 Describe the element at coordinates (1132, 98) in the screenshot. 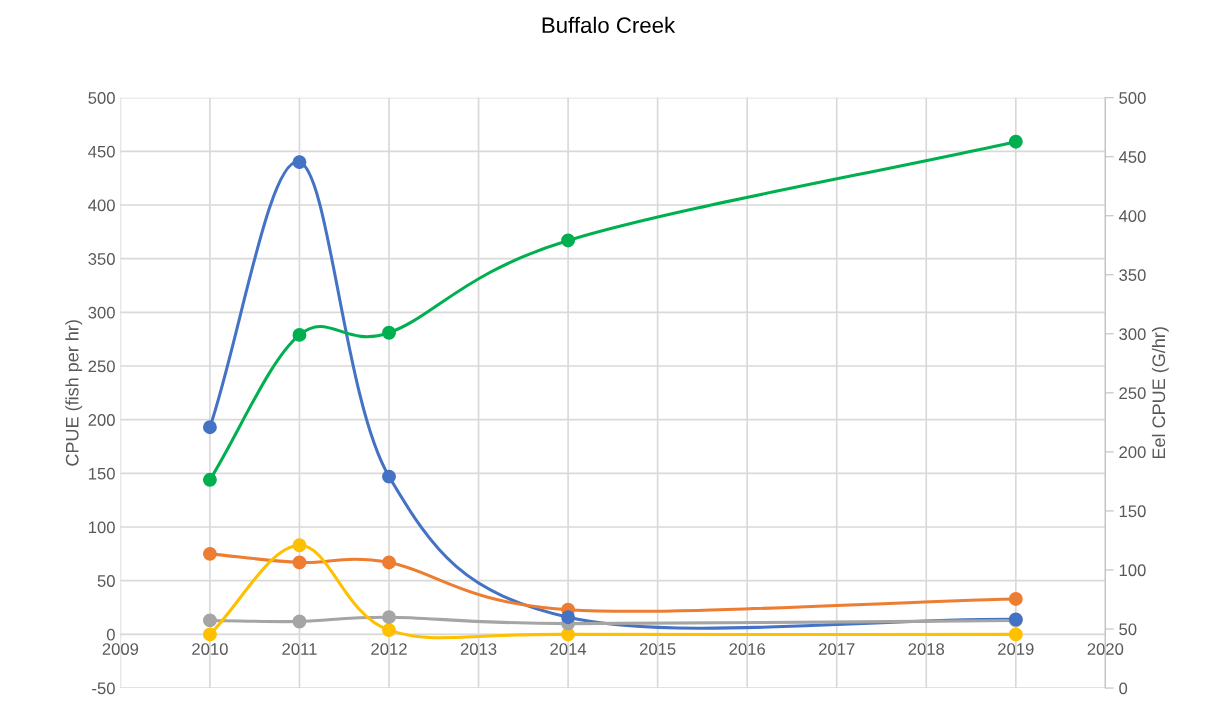

I see `y2-tick-label: 500` at that location.